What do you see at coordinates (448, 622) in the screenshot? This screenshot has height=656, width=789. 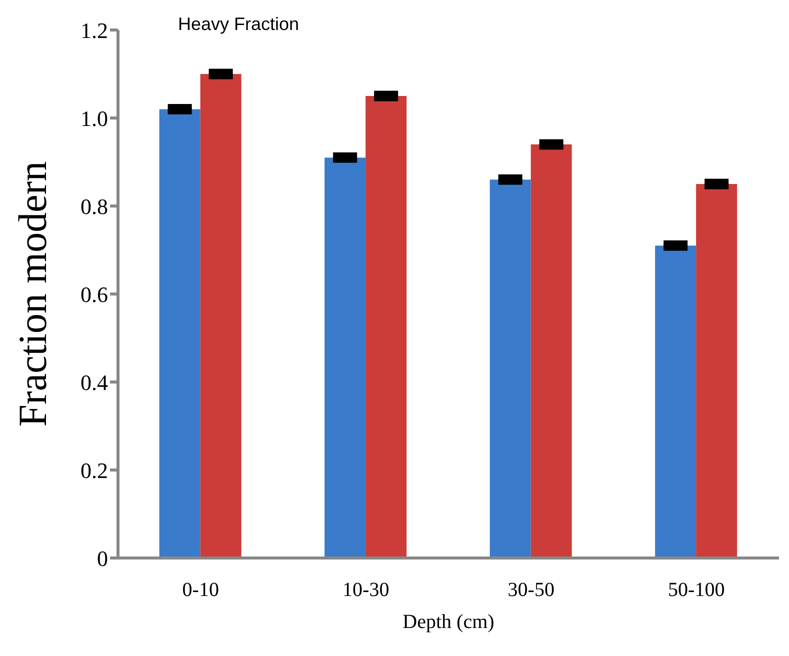 I see `x-axis-title: Depth (cm)` at bounding box center [448, 622].